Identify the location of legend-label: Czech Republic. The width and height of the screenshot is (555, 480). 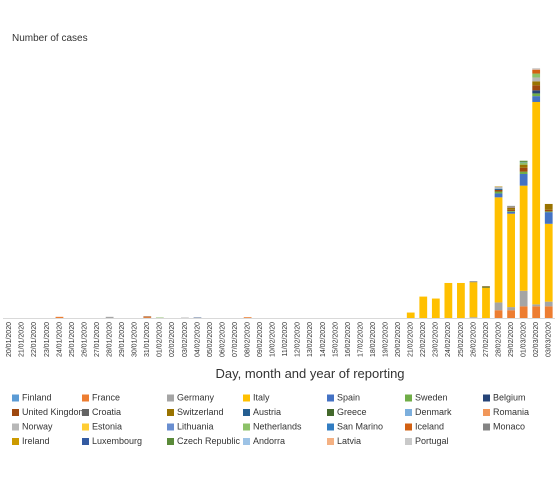
(209, 441).